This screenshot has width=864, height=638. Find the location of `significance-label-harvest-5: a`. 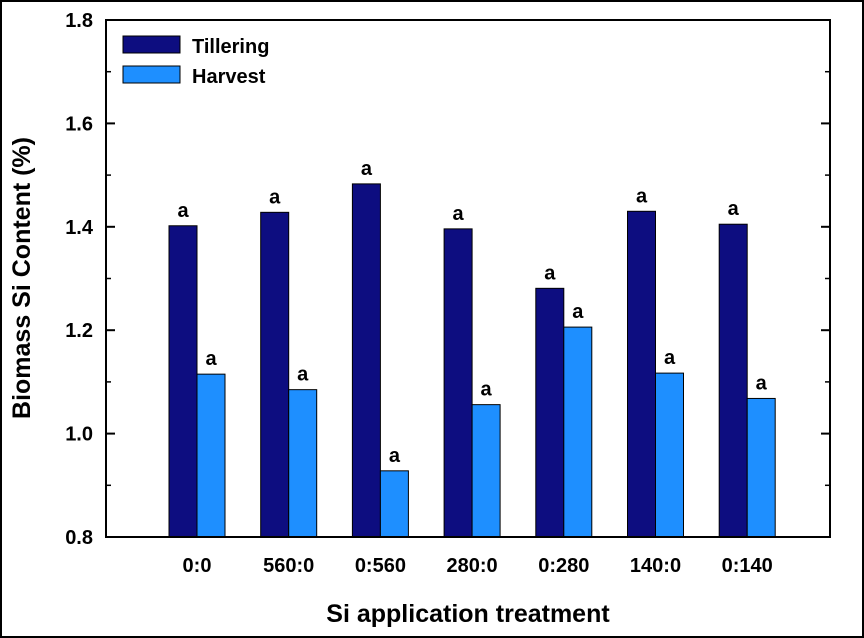

significance-label-harvest-5: a is located at coordinates (670, 358).